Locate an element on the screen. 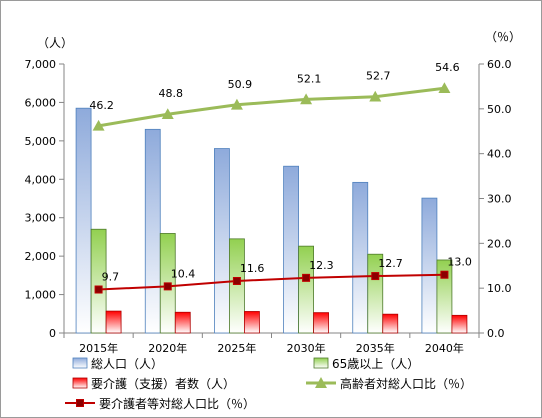 The width and height of the screenshot is (542, 418). x-tick-label: 2015年 is located at coordinates (98, 348).